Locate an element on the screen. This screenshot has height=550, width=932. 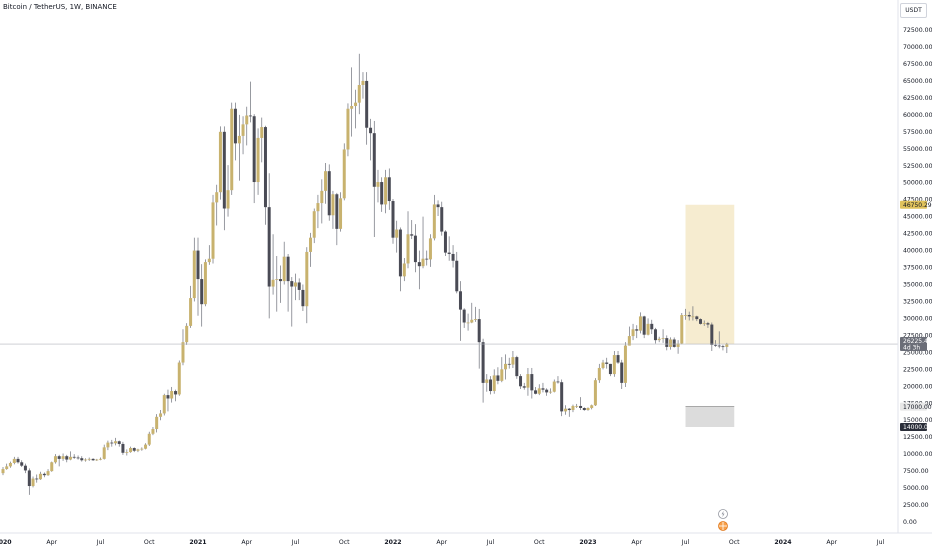
current-price-tag-bg is located at coordinates (913, 344).